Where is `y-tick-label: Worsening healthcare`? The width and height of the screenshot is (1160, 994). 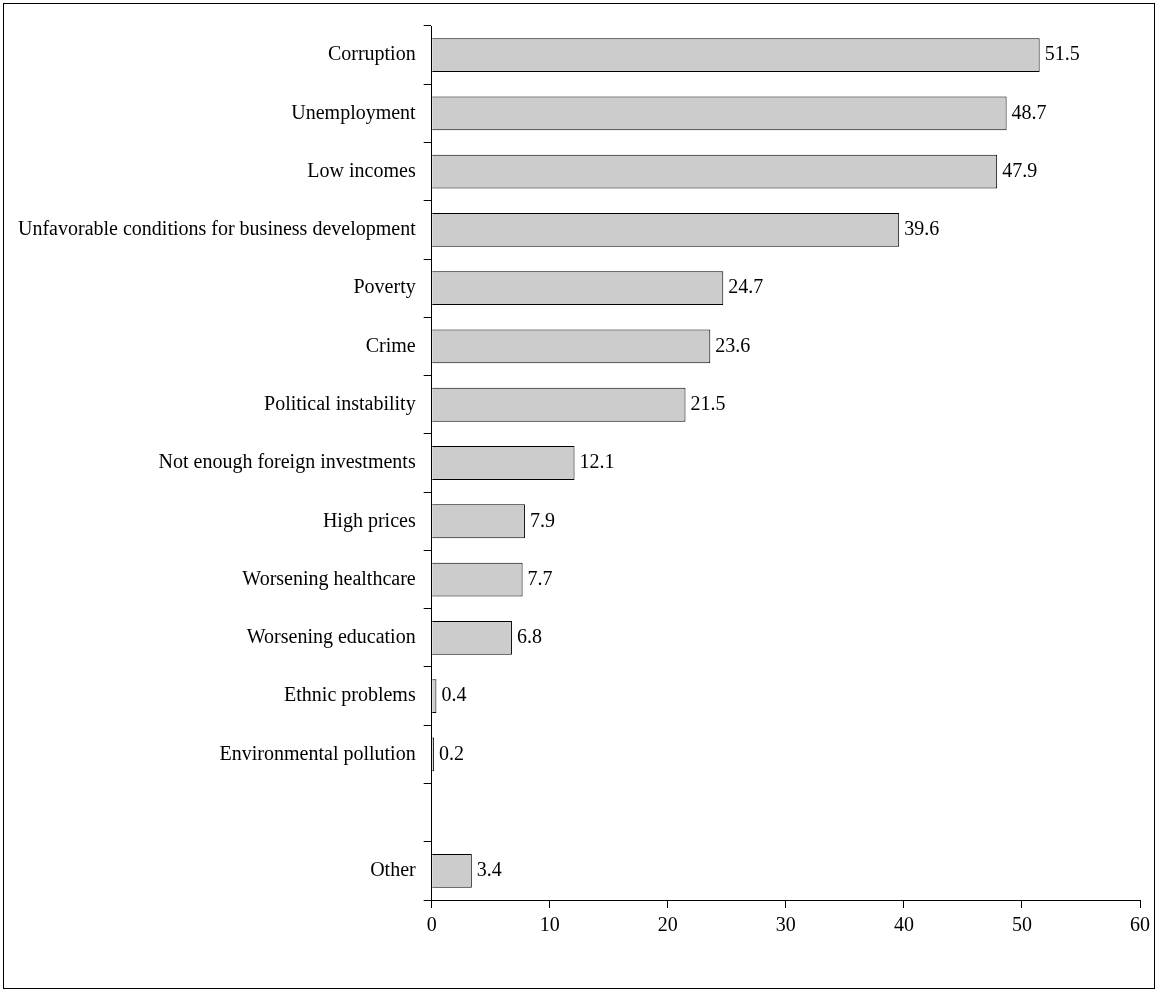
y-tick-label: Worsening healthcare is located at coordinates (329, 578).